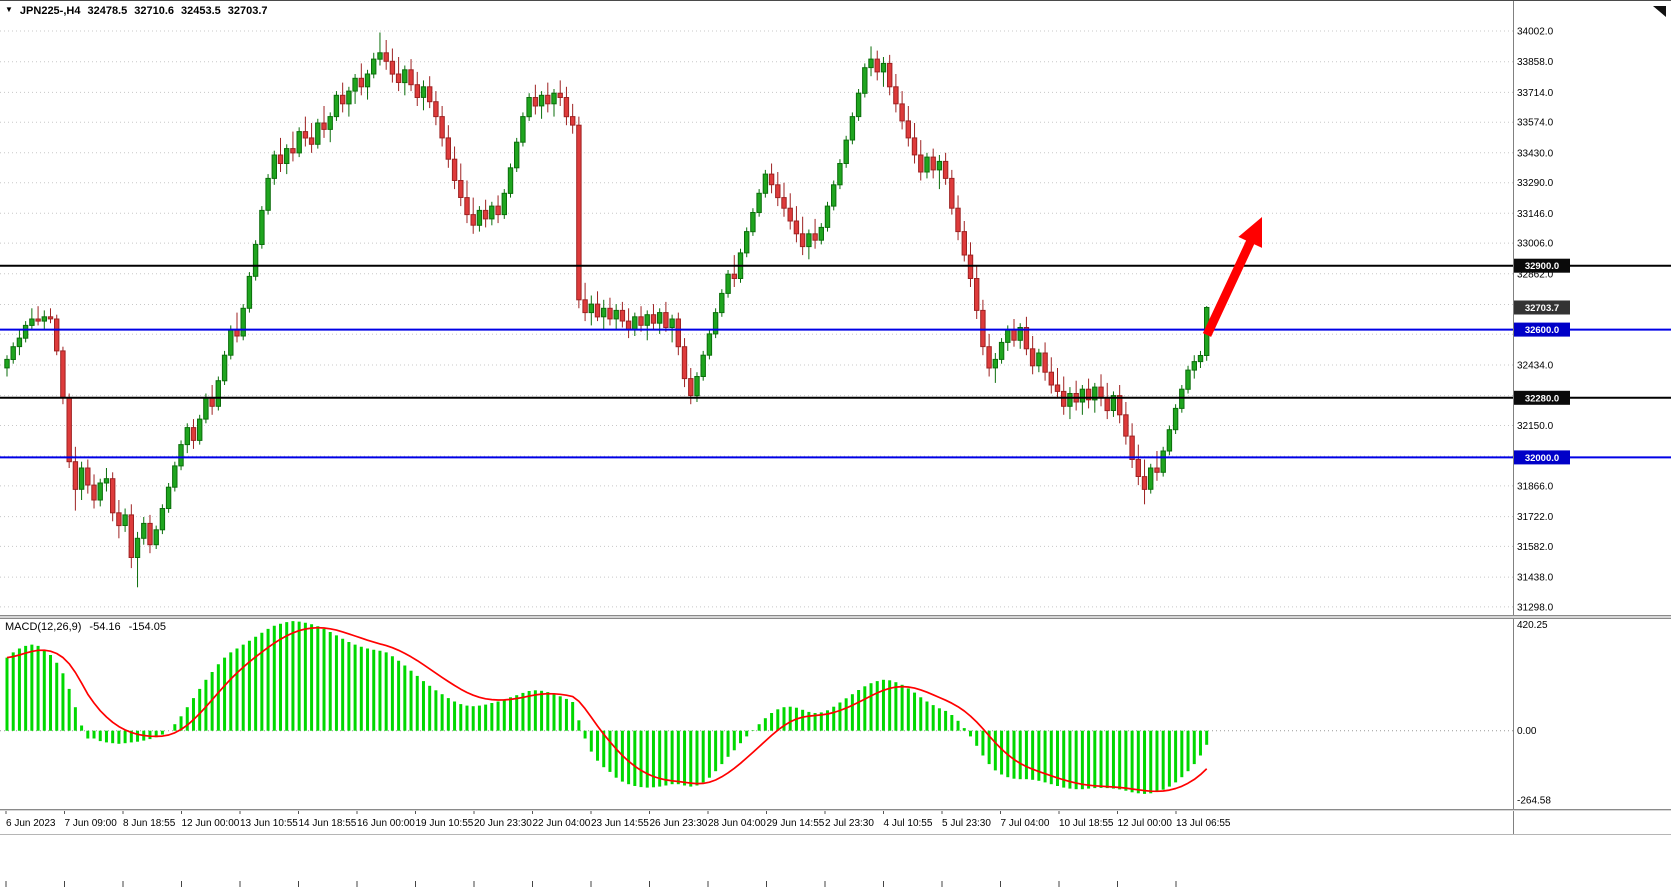 The height and width of the screenshot is (889, 1671). Describe the element at coordinates (835, 810) in the screenshot. I see `axis-splitter` at that location.